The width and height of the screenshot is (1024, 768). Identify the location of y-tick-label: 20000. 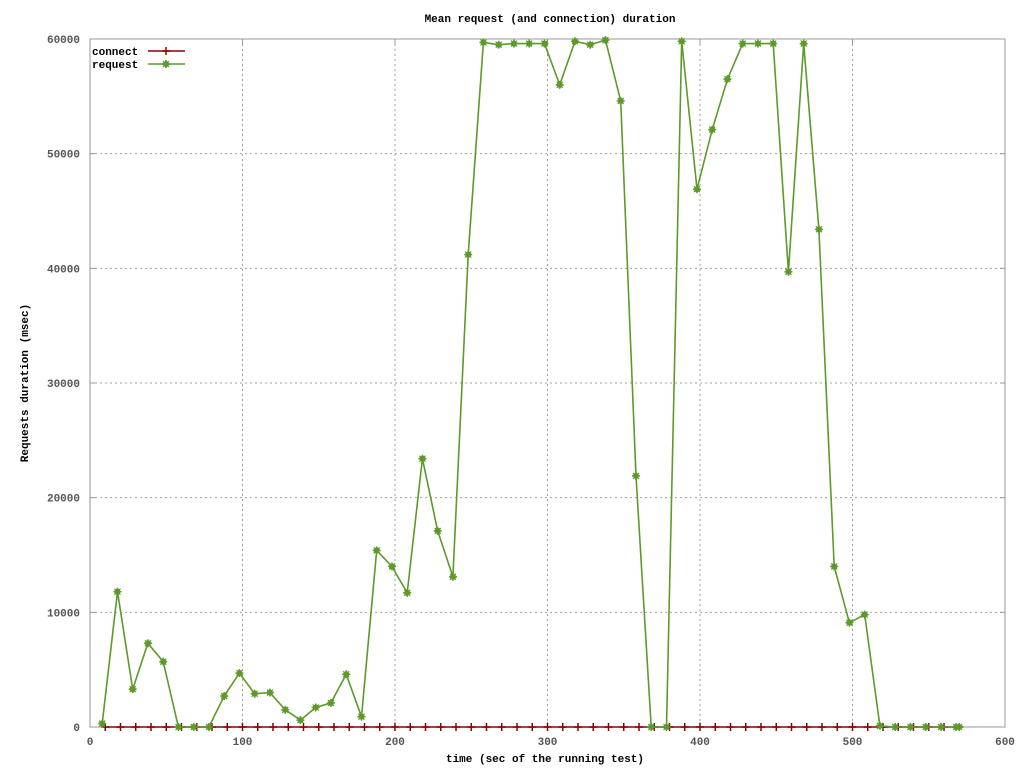
(63, 500).